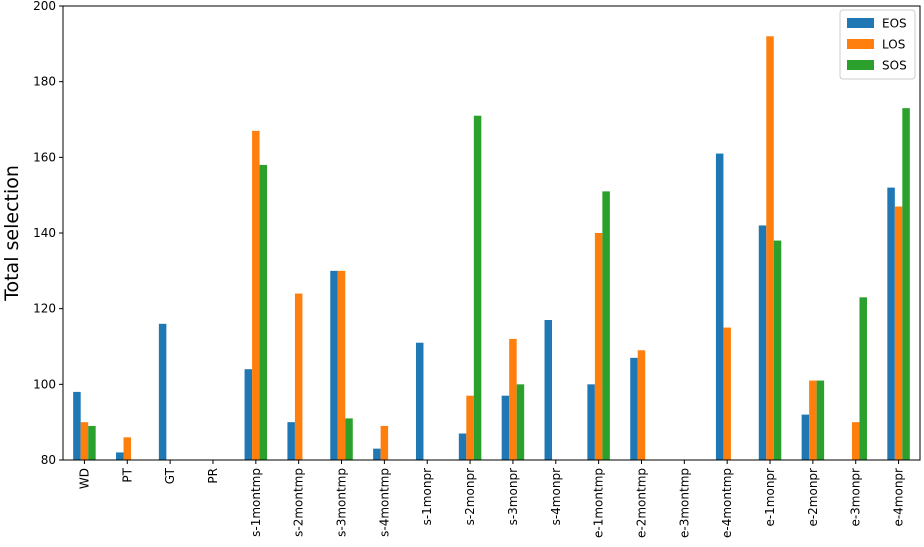 Image resolution: width=924 pixels, height=547 pixels. Describe the element at coordinates (84, 478) in the screenshot. I see `x-tick-label: WD` at that location.